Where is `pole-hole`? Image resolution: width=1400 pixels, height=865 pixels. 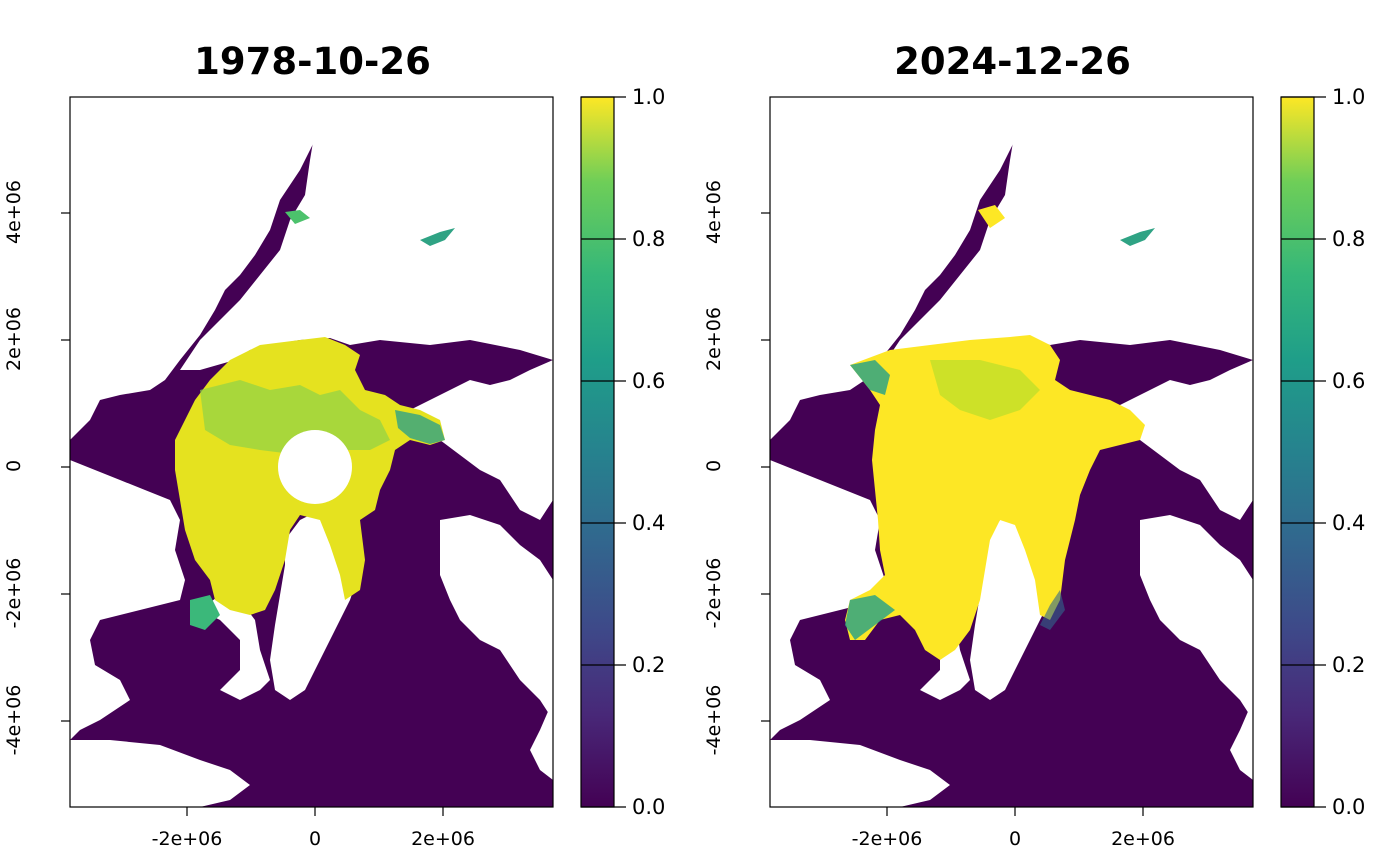 pole-hole is located at coordinates (315, 467).